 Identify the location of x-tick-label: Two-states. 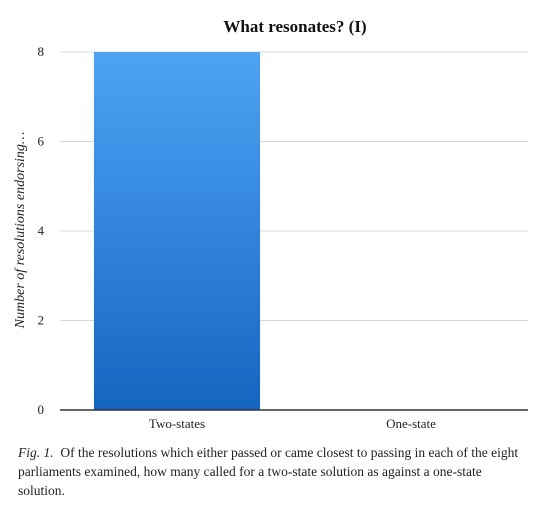
(177, 423).